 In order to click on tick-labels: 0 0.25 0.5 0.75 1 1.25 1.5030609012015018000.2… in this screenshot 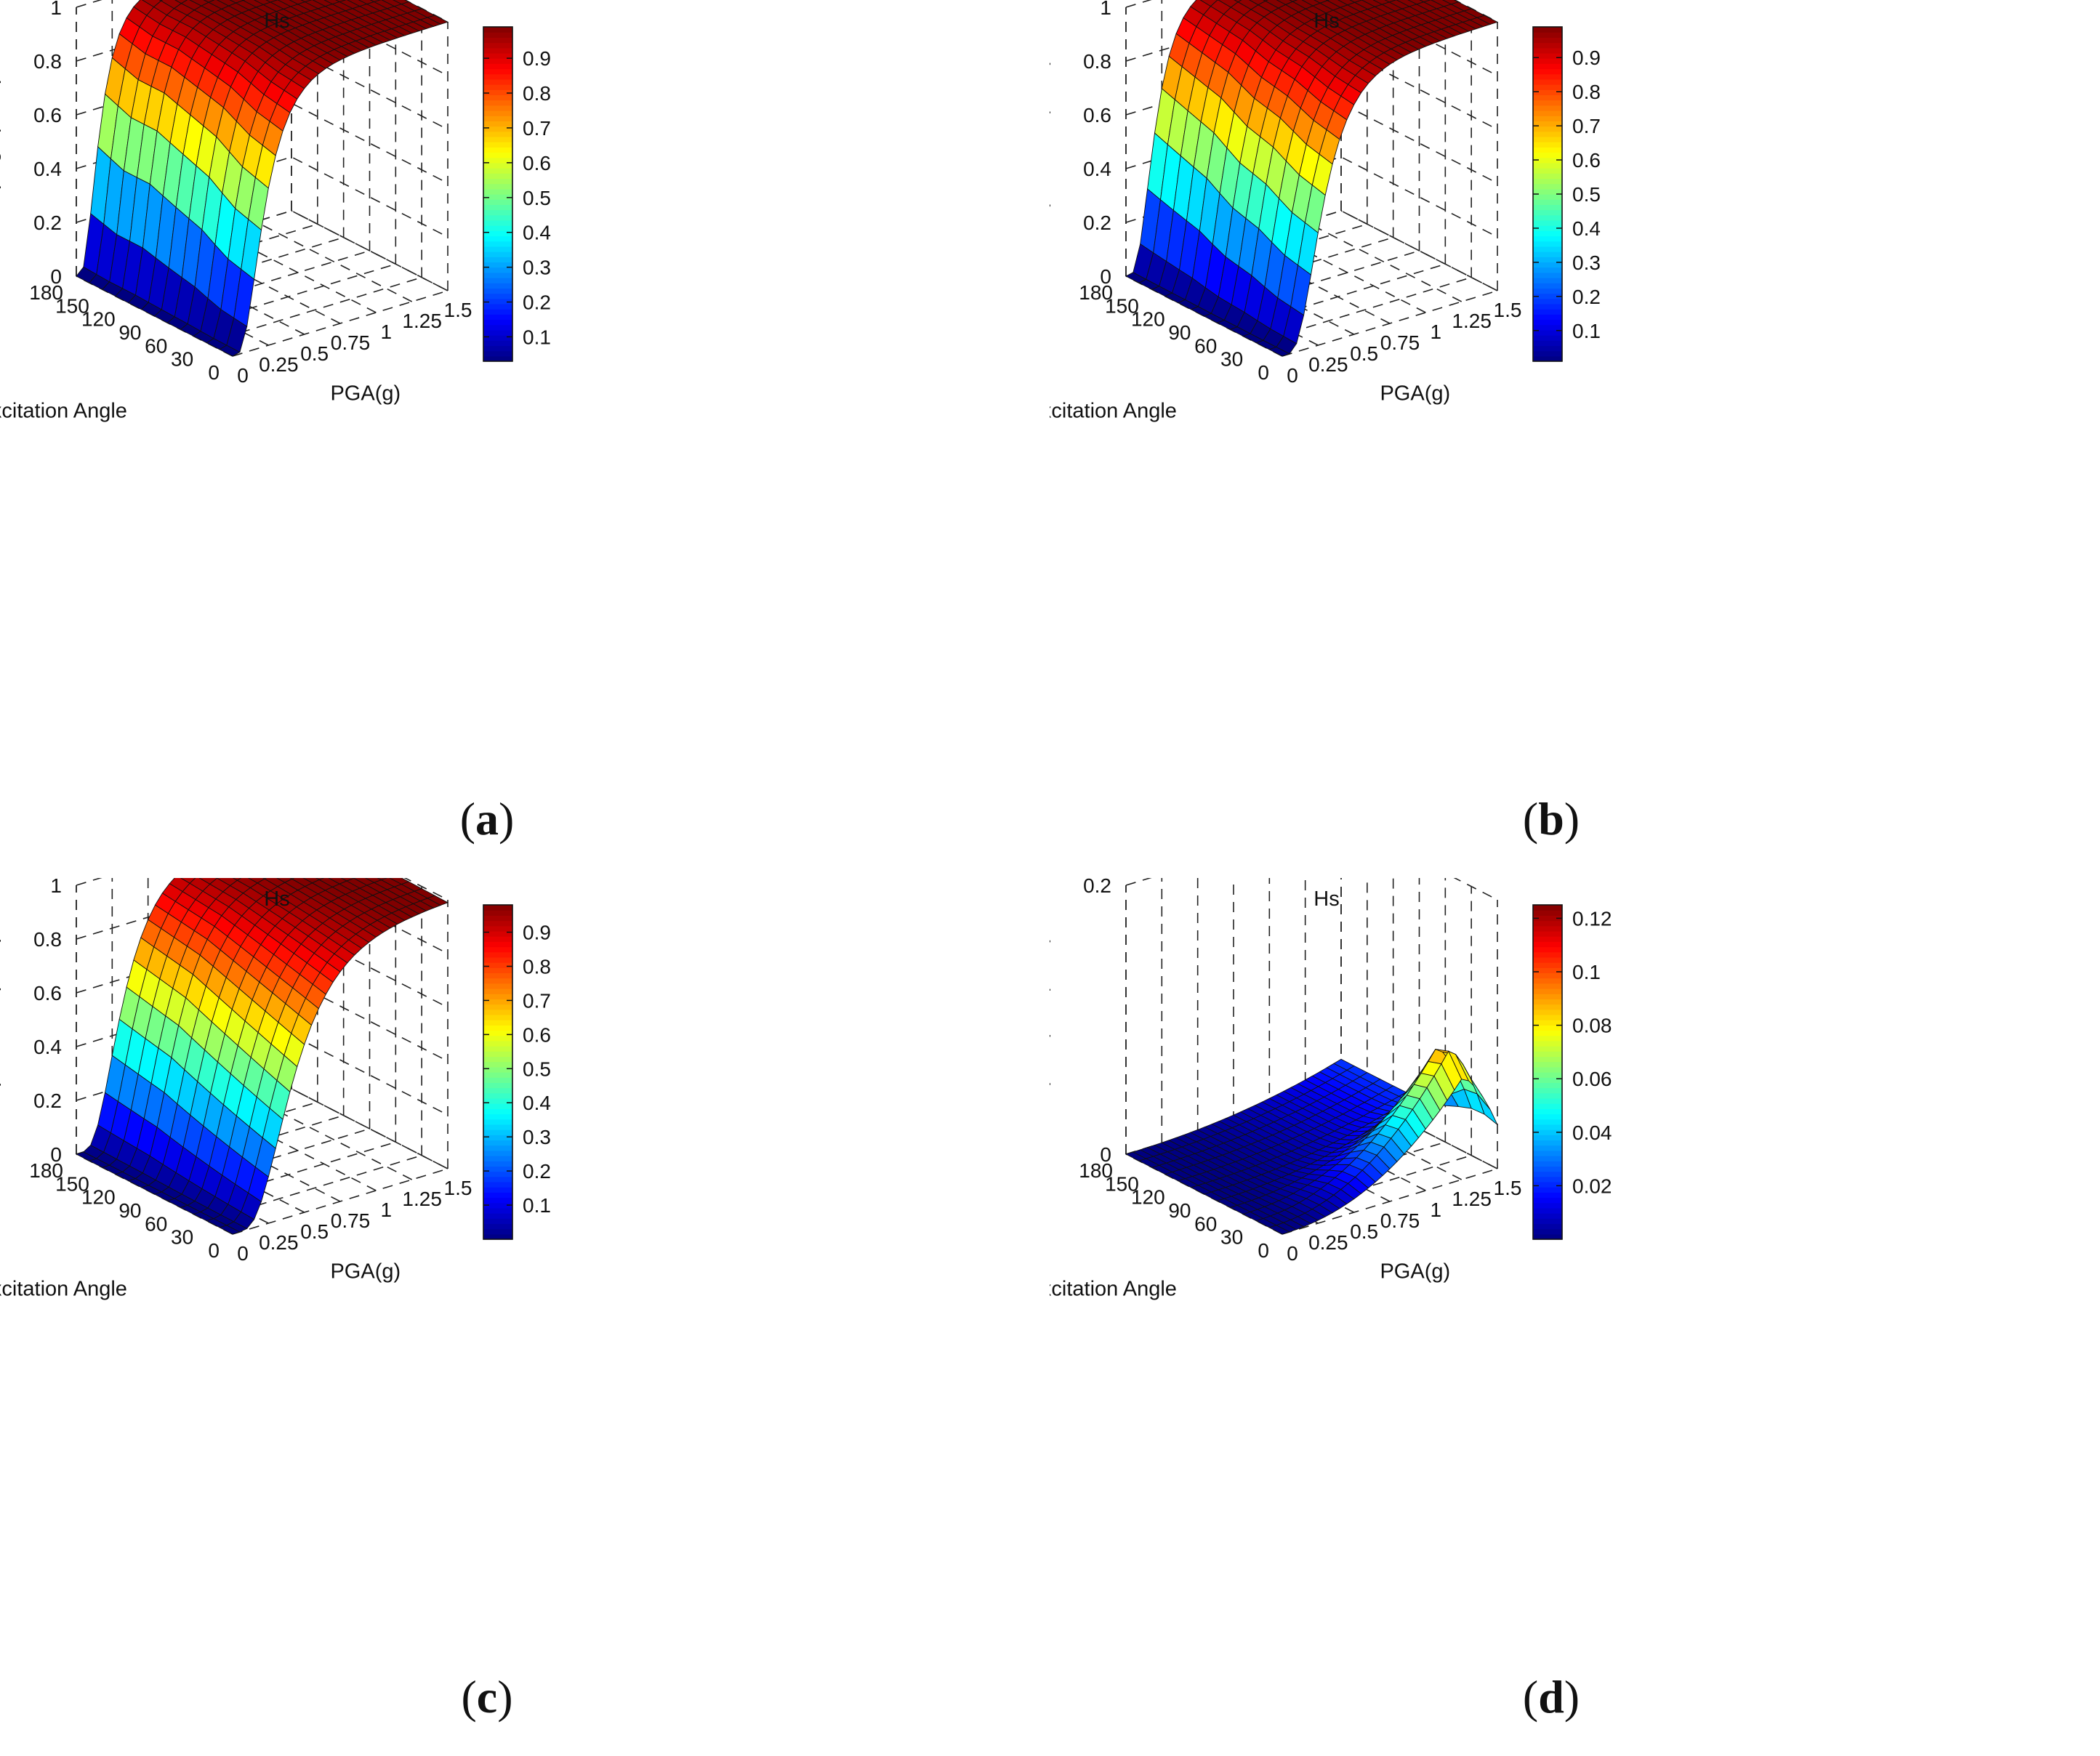, I will do `click(1300, 193)`.